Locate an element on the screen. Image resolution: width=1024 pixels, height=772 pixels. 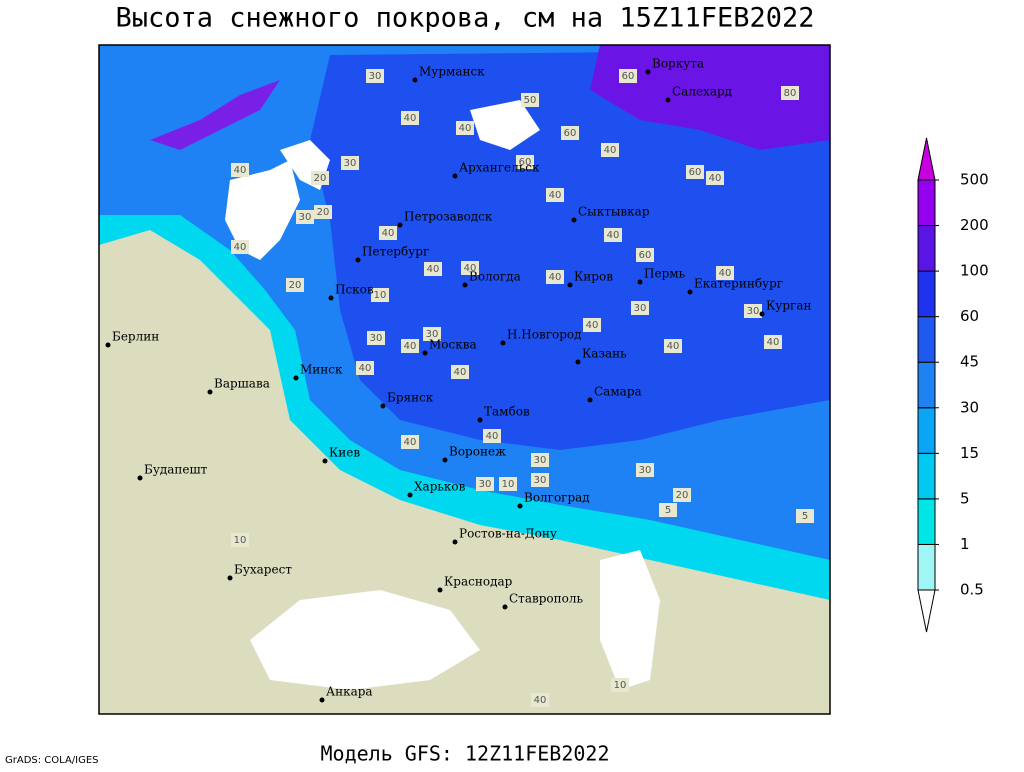
city-label: Бухарест is located at coordinates (263, 570).